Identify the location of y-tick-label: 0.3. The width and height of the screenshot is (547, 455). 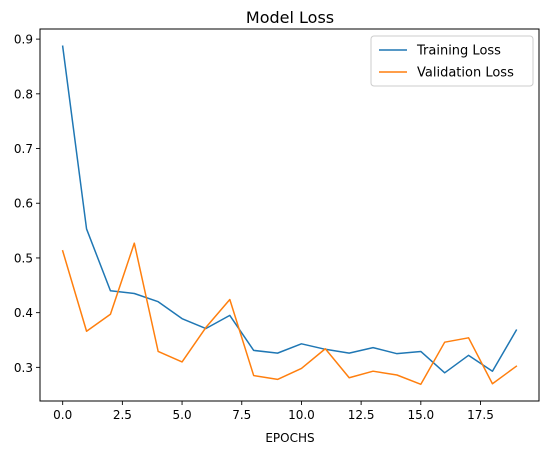
(23, 368).